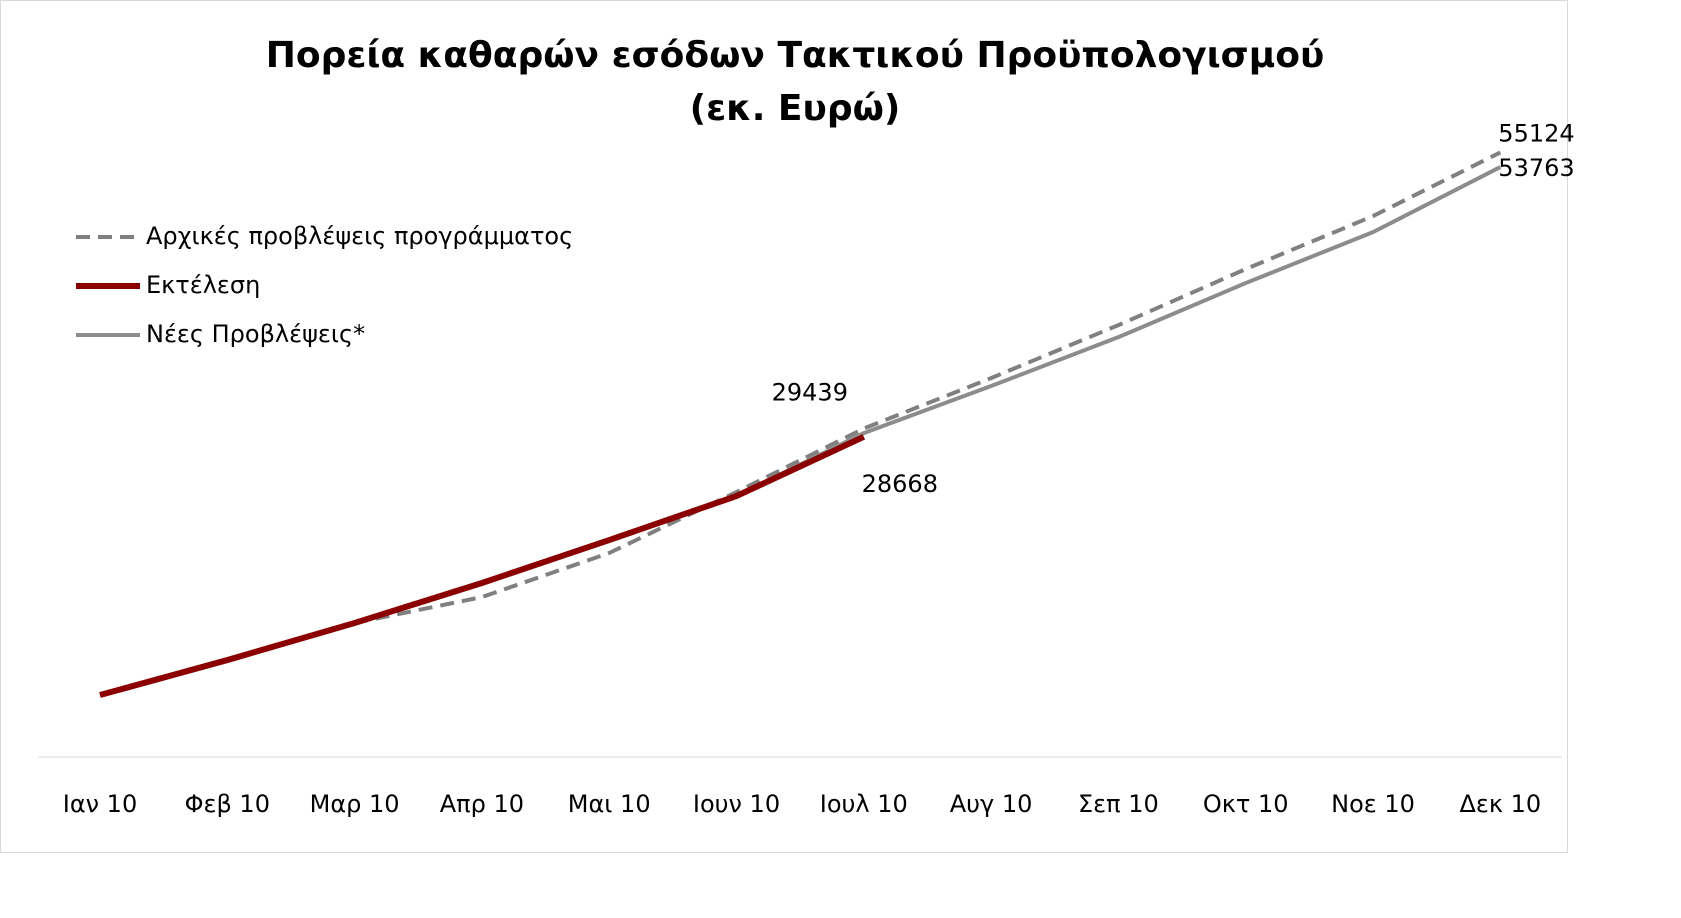 This screenshot has height=918, width=1681. I want to click on x-tick-label: Νοε 10, so click(1373, 804).